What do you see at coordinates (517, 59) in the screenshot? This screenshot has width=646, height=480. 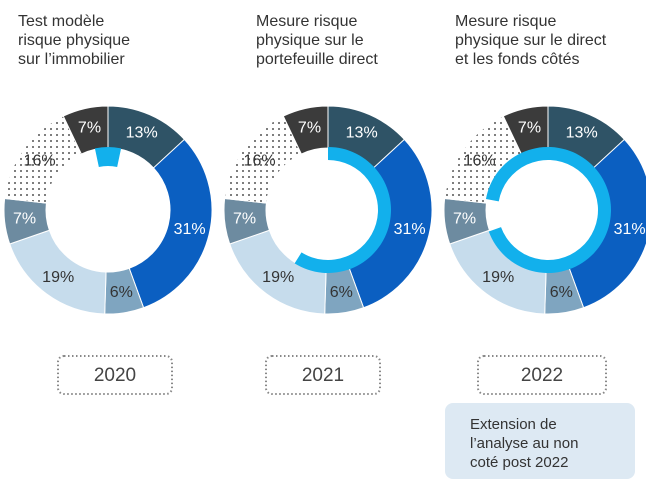 I see `chart-title: et les fonds côtés` at bounding box center [517, 59].